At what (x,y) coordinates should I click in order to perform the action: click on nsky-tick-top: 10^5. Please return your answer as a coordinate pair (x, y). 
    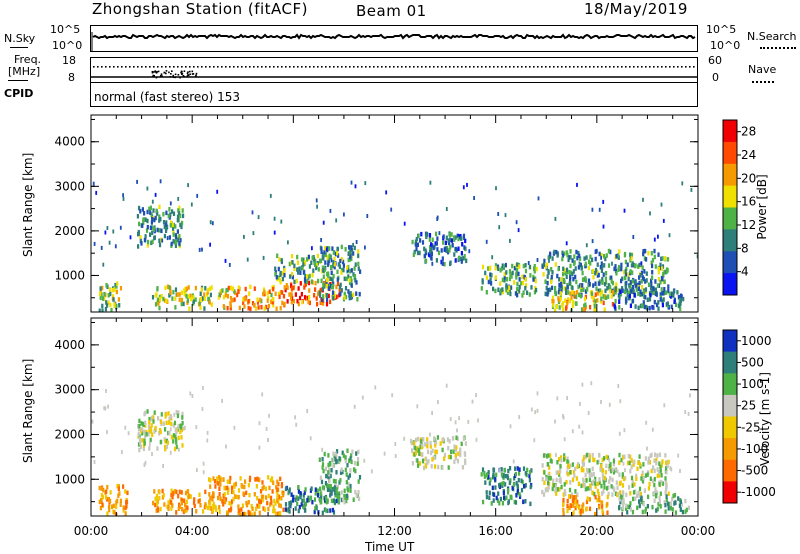
    Looking at the image, I should click on (65, 29).